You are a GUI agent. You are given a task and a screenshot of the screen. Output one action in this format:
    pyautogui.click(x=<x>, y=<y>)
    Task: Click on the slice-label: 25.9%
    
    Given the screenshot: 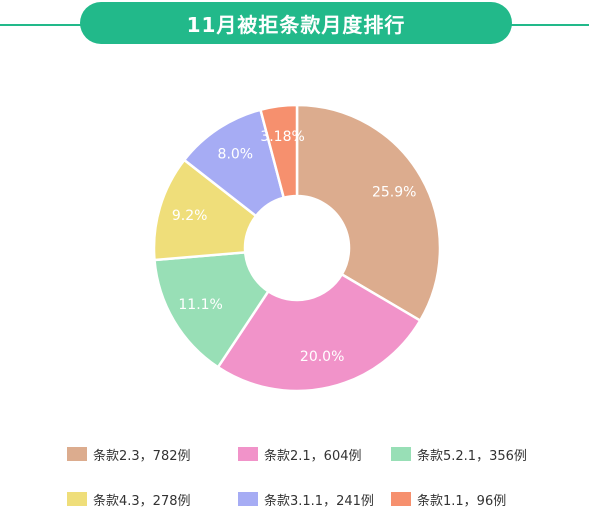 What is the action you would take?
    pyautogui.click(x=394, y=192)
    